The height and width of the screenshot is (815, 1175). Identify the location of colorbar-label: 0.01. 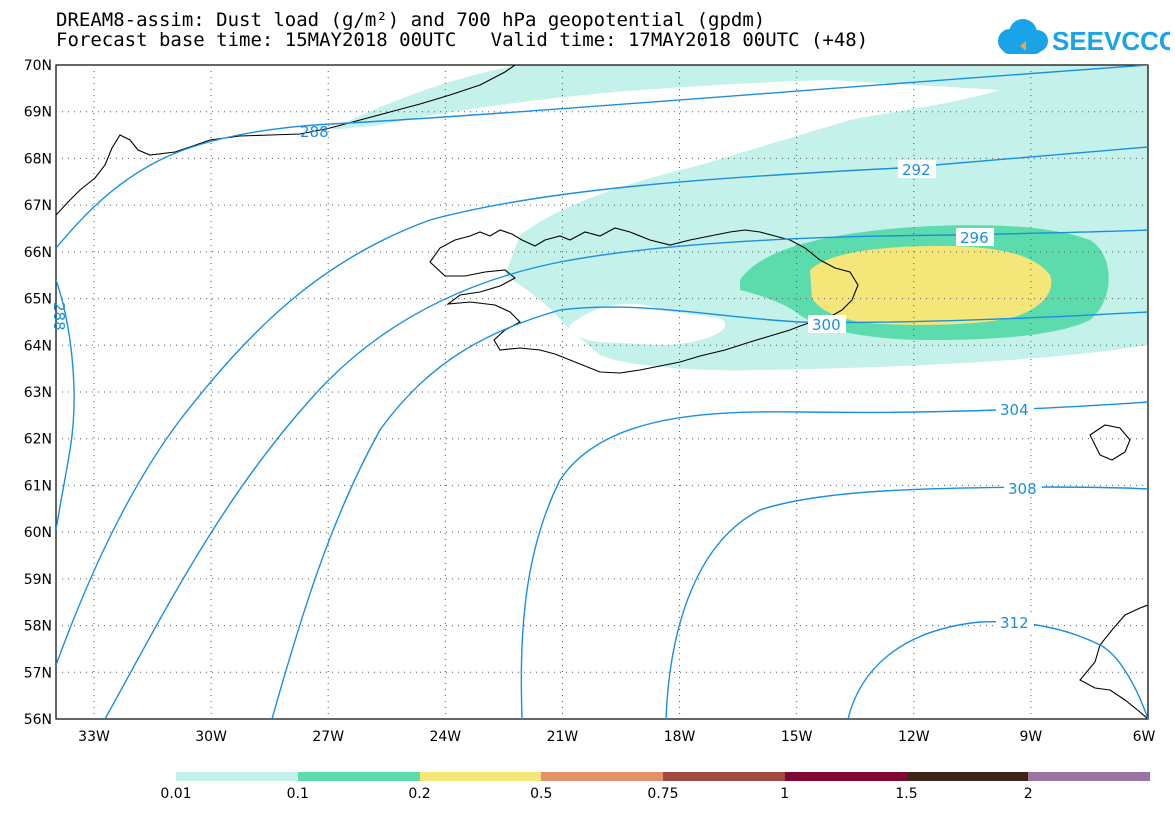
(176, 794).